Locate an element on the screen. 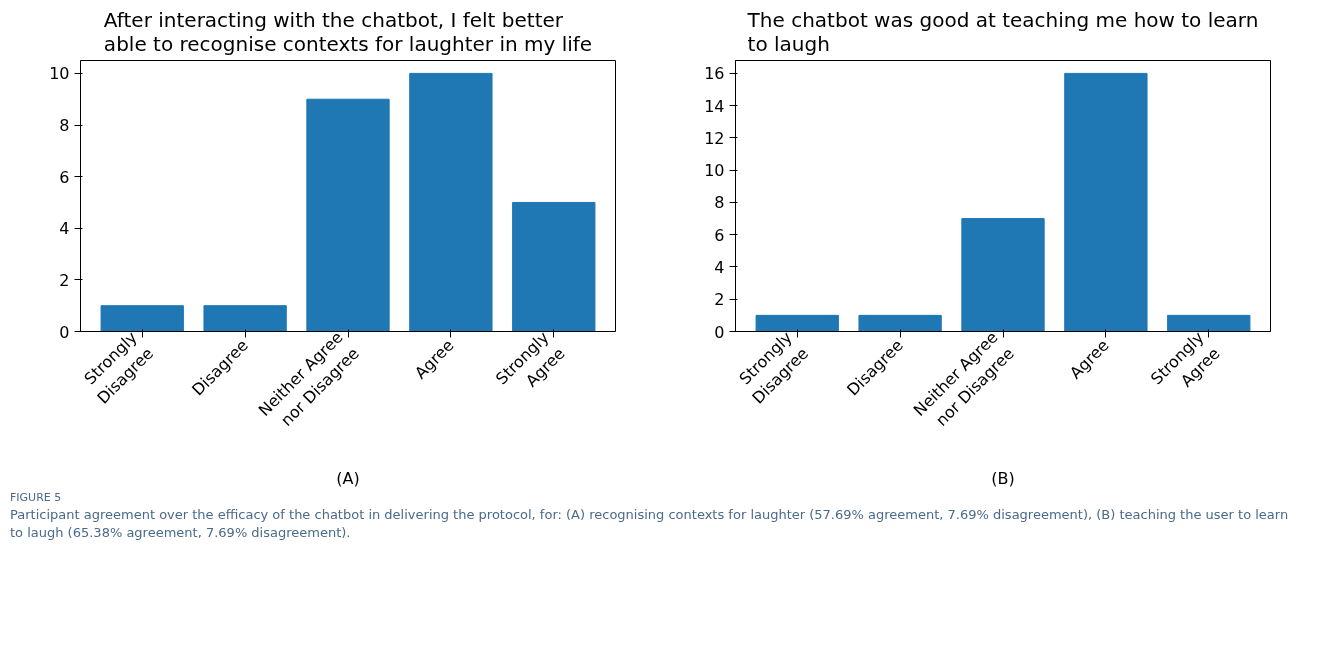  y-tick-label: 16 is located at coordinates (714, 74).